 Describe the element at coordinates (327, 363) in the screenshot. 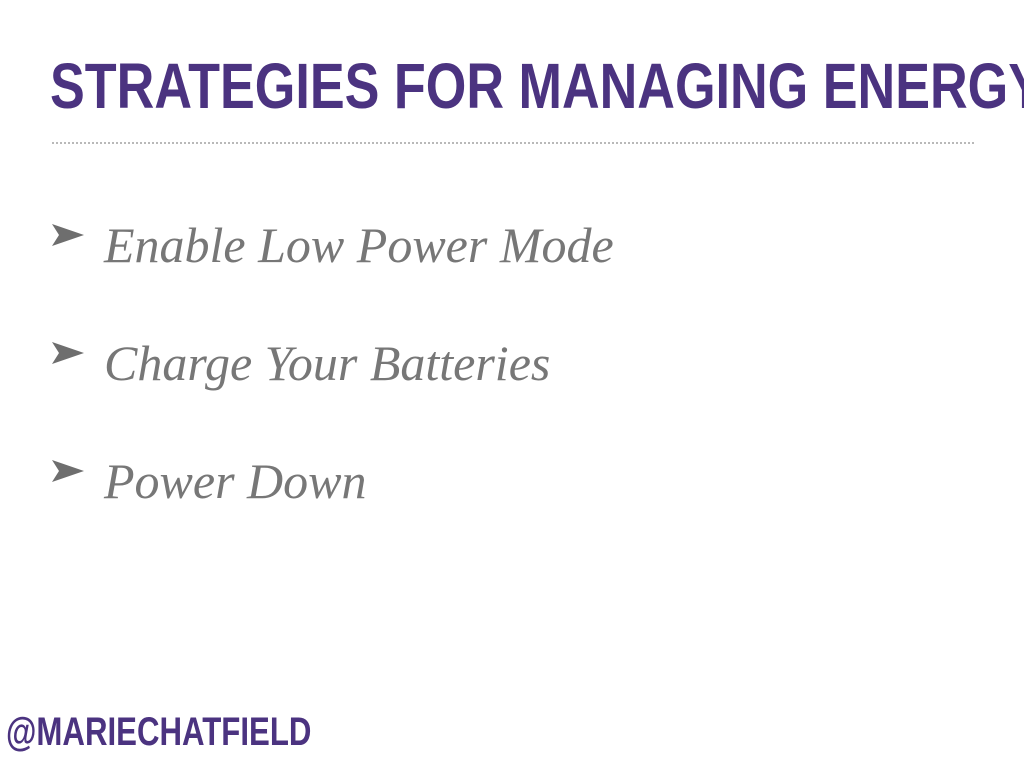

I see `bullet-text: Charge Your Batteries` at that location.